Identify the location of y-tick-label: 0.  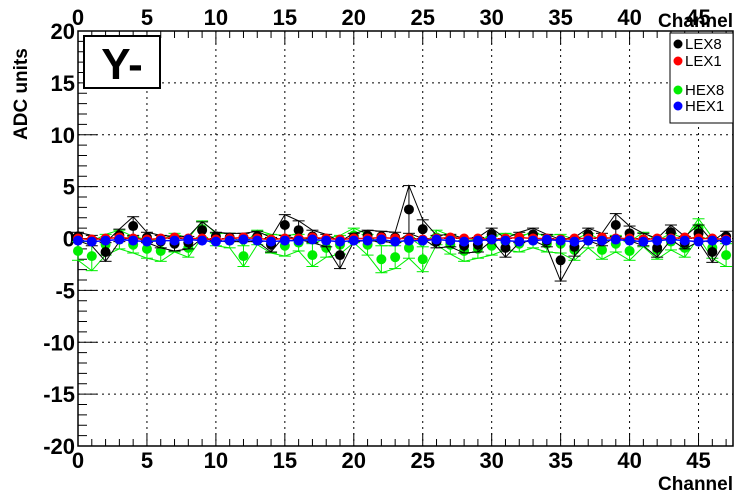
(69, 239).